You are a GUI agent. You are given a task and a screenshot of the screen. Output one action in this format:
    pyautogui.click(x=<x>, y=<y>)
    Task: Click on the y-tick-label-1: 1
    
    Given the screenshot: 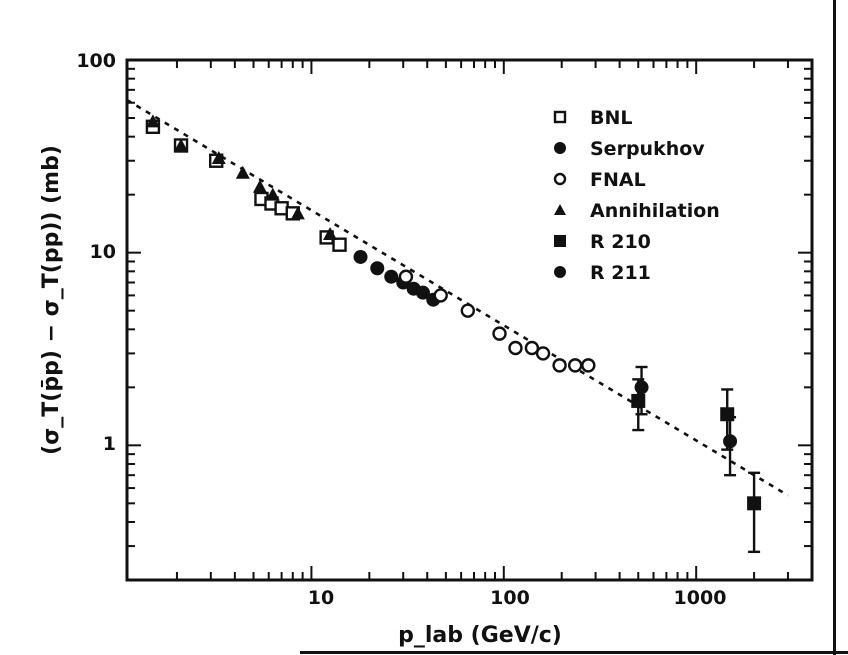 What is the action you would take?
    pyautogui.click(x=109, y=444)
    